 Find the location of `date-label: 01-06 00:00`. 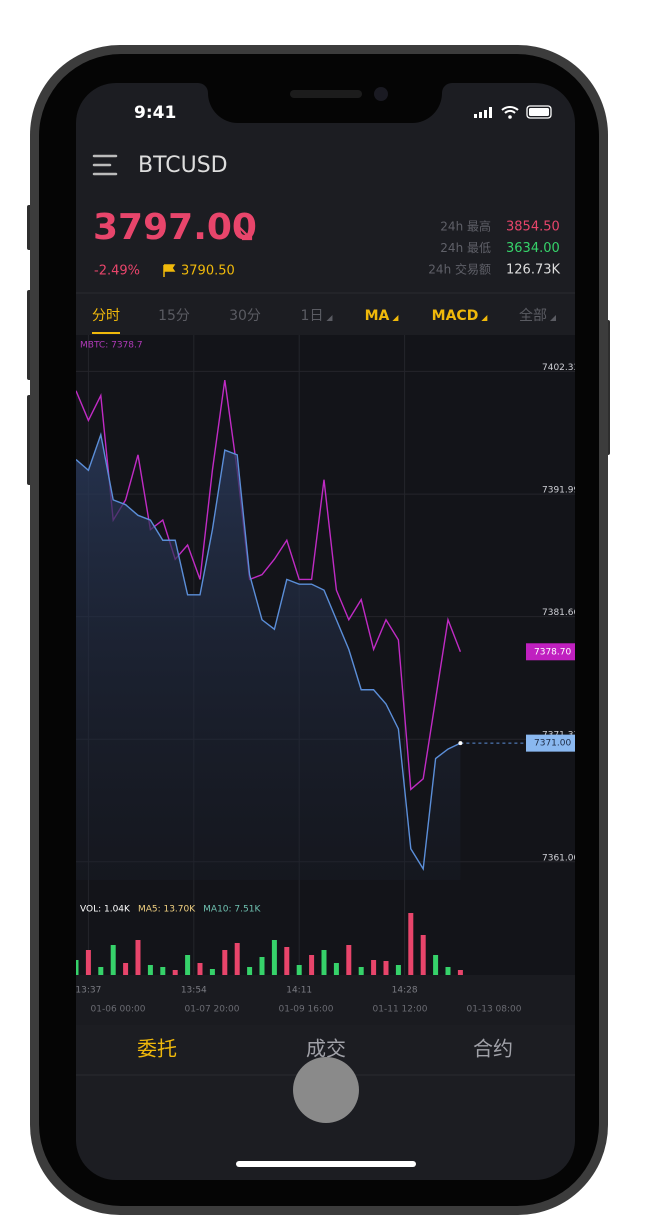

date-label: 01-06 00:00 is located at coordinates (118, 1010).